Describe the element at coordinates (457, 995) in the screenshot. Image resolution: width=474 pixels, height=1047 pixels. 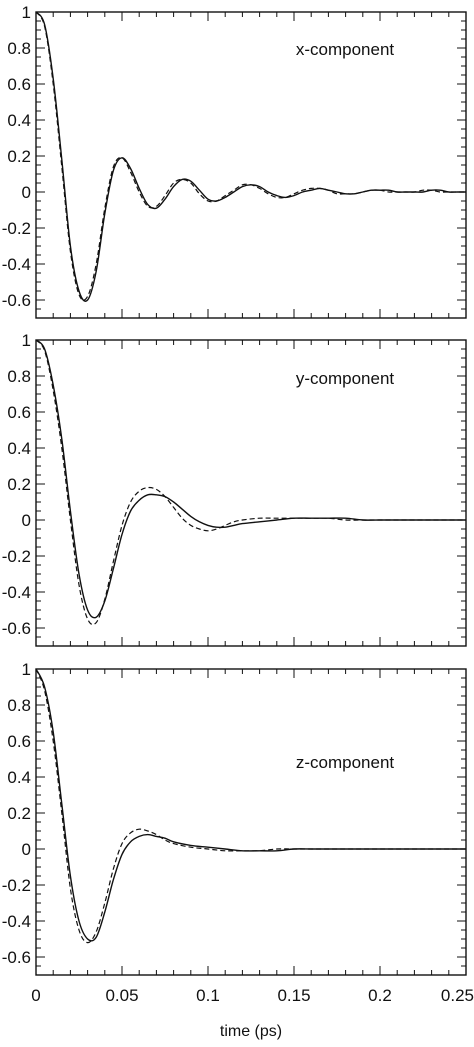
I see `x-tick-label: 0.25` at that location.